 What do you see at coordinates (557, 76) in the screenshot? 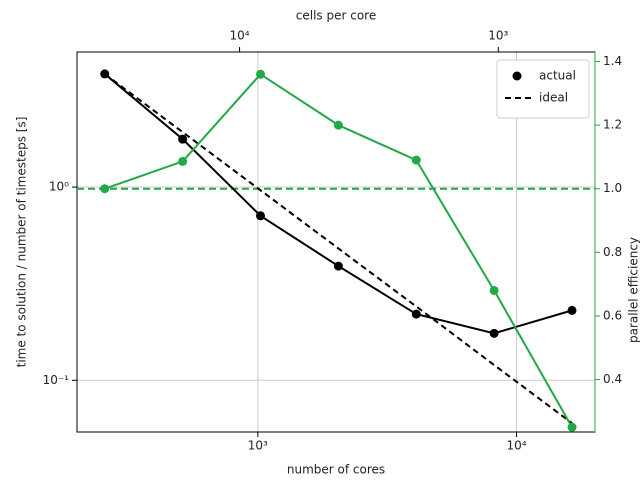
I see `legend-label: actual` at bounding box center [557, 76].